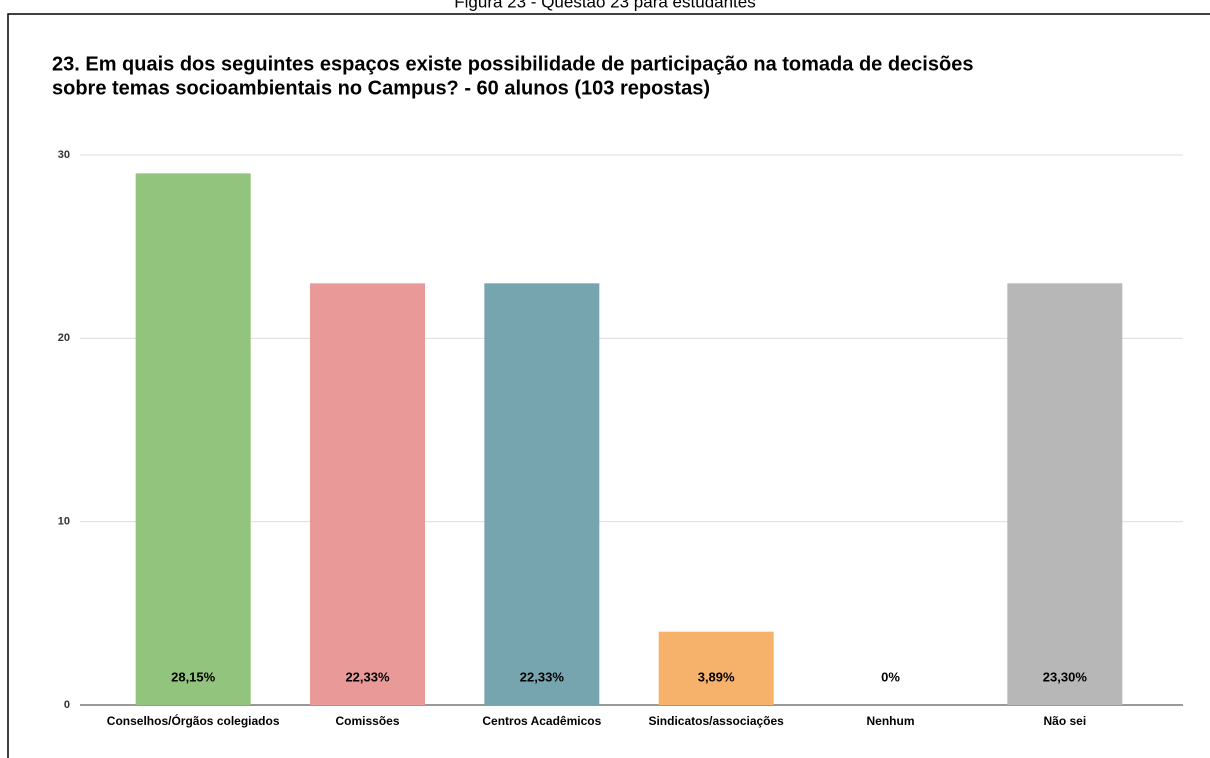  Describe the element at coordinates (367, 721) in the screenshot. I see `x-tick-label: Comissões` at that location.